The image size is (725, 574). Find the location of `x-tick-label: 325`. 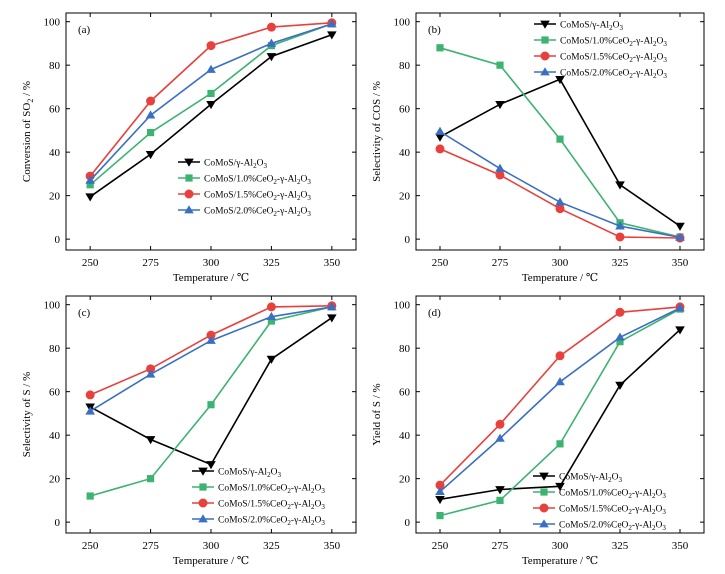

x-tick-label: 325 is located at coordinates (271, 263).